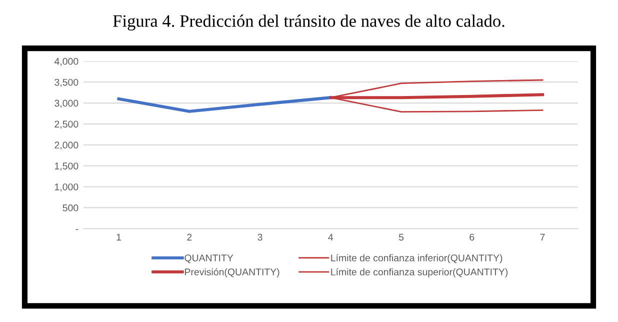 Image resolution: width=618 pixels, height=322 pixels. What do you see at coordinates (331, 237) in the screenshot?
I see `x-tick-label: 4` at bounding box center [331, 237].